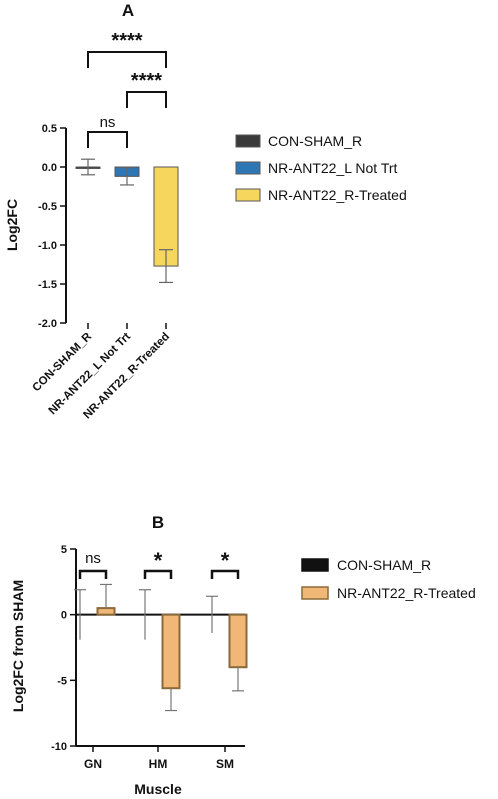 This screenshot has height=799, width=498. What do you see at coordinates (225, 764) in the screenshot?
I see `x-tick-label: SM` at bounding box center [225, 764].